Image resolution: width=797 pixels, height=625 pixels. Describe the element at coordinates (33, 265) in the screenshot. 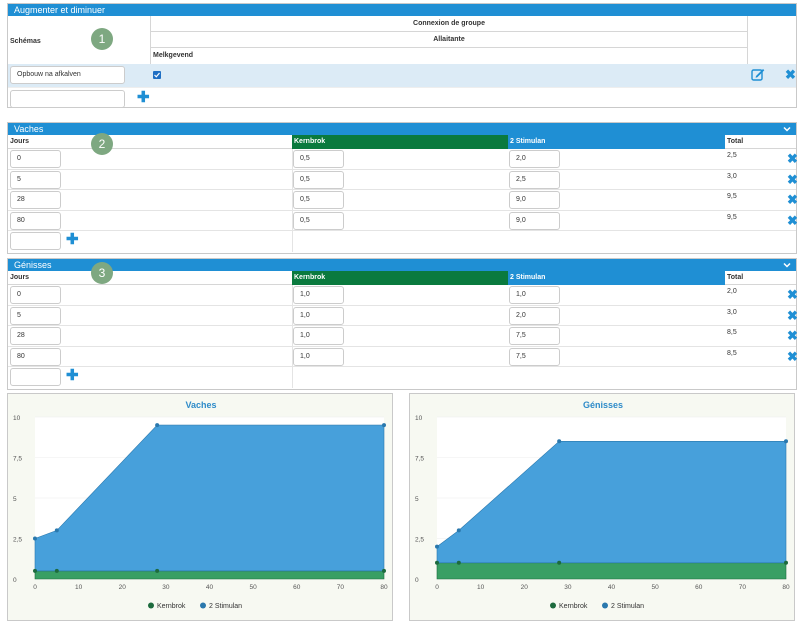

I see `genisses-panel-title: Génisses` at that location.